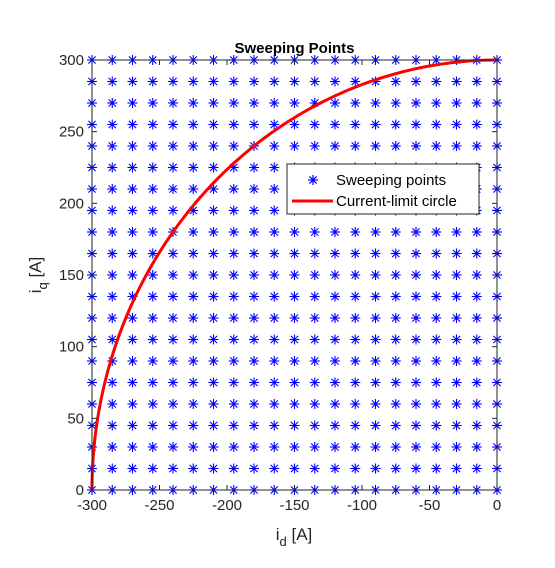 Image resolution: width=555 pixels, height=568 pixels. What do you see at coordinates (71, 347) in the screenshot?
I see `y-tick-label: 100` at bounding box center [71, 347].